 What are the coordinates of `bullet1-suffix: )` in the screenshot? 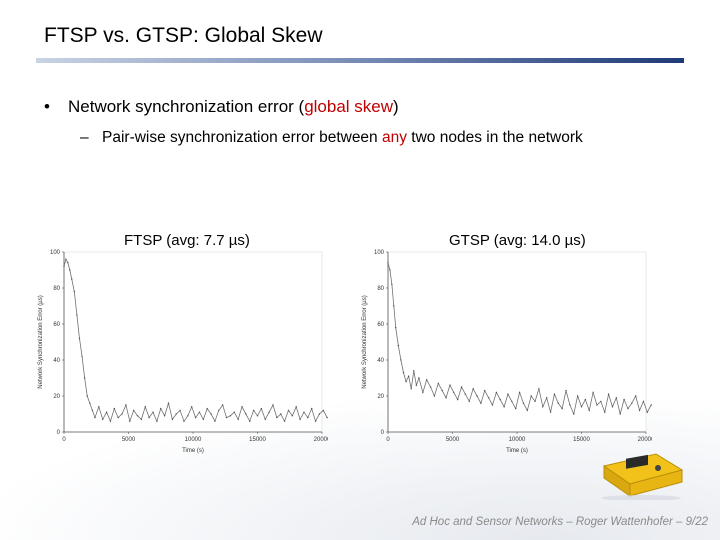 It's located at (396, 106).